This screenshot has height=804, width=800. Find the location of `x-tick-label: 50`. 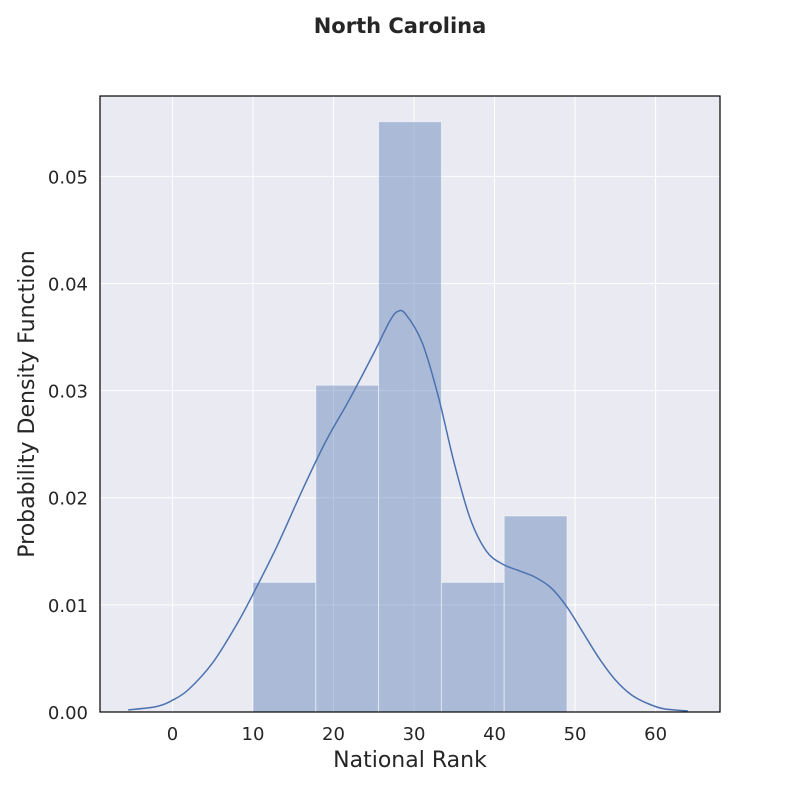

x-tick-label: 50 is located at coordinates (575, 734).